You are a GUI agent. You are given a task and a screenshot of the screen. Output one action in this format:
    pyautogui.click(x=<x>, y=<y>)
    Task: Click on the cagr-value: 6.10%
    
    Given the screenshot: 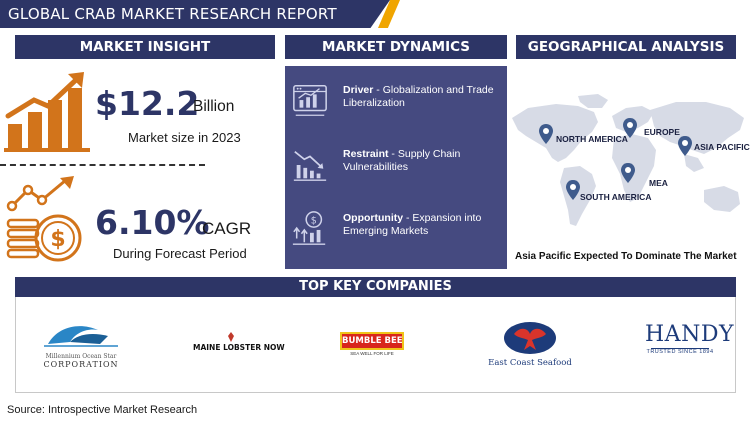 What is the action you would take?
    pyautogui.click(x=152, y=222)
    